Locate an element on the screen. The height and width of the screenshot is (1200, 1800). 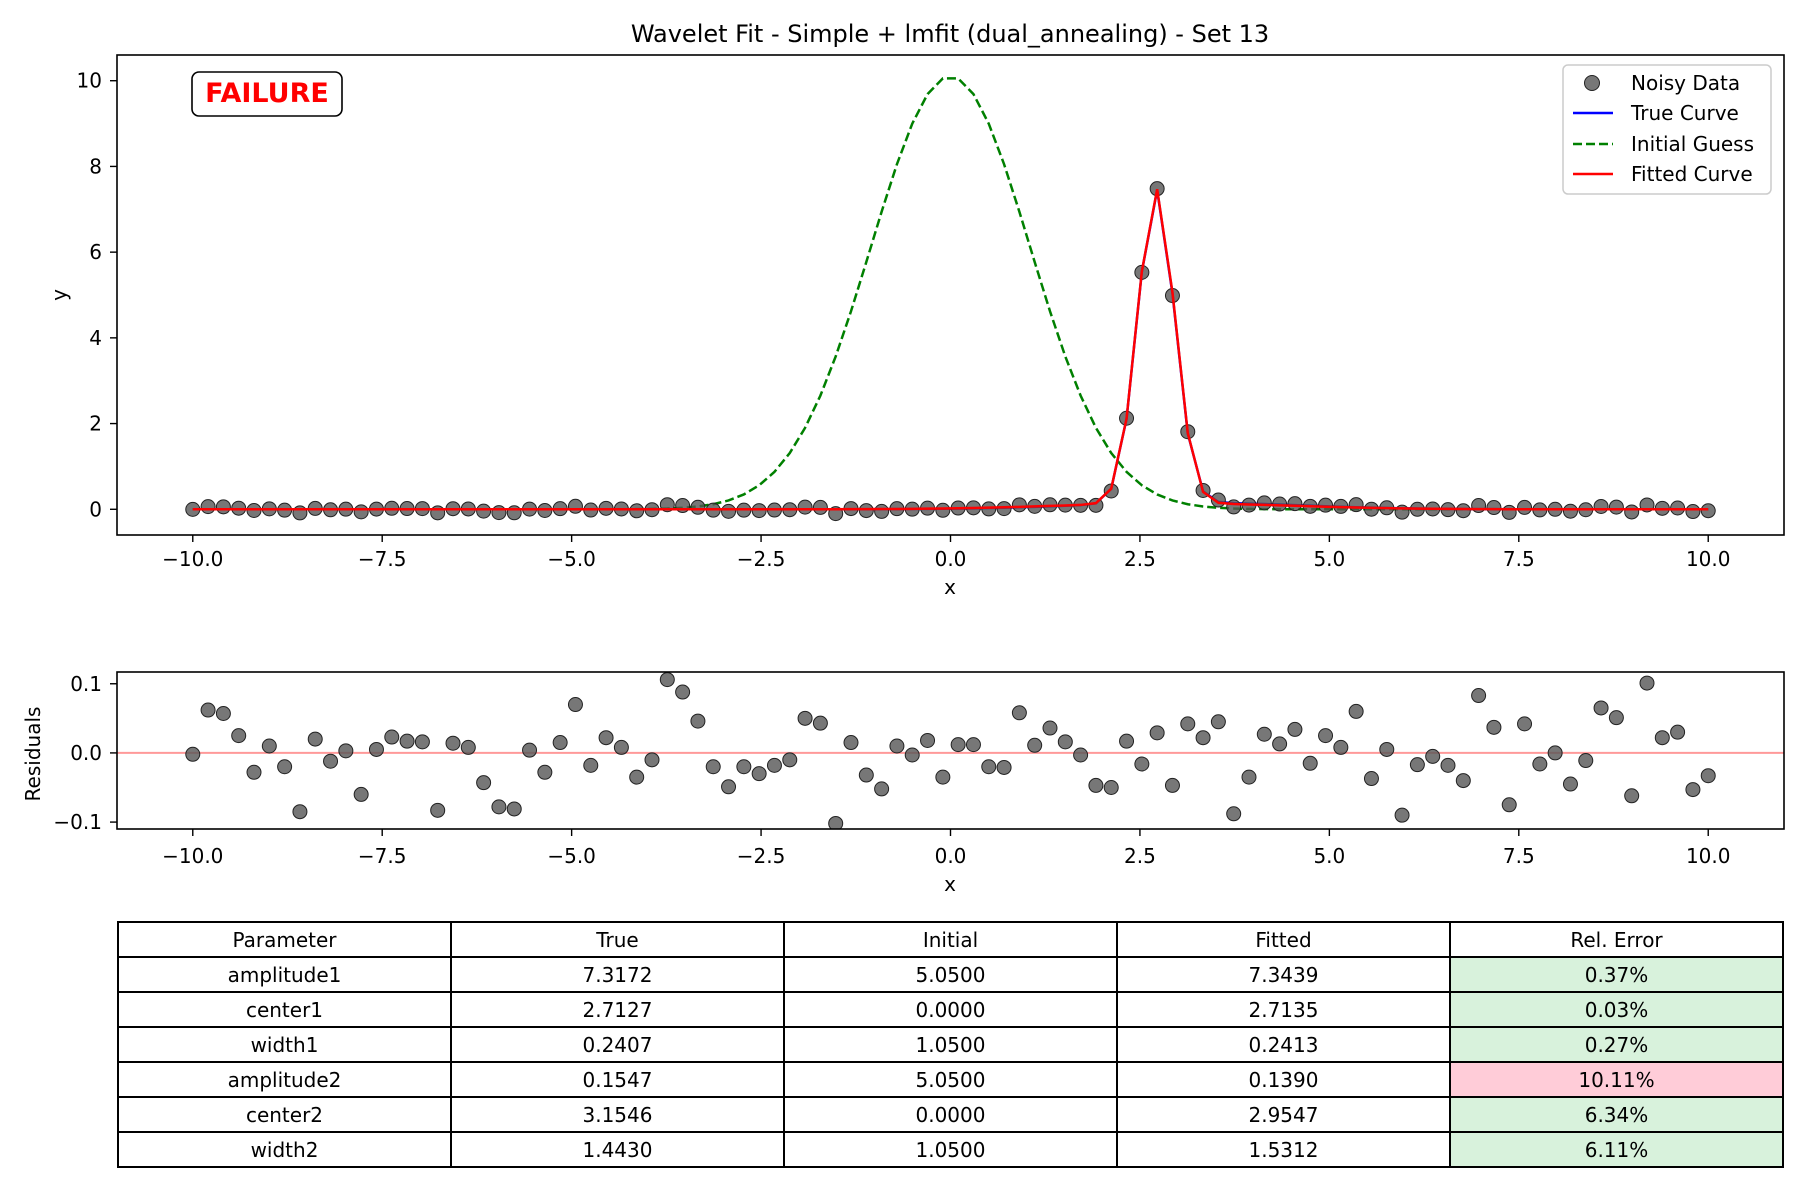
main-x-label: x is located at coordinates (950, 587).